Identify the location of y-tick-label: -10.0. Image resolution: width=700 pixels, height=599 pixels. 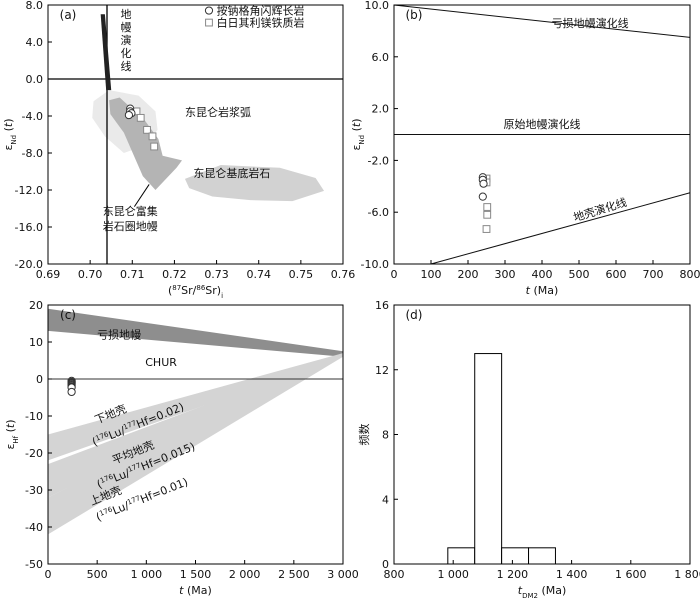
(375, 264).